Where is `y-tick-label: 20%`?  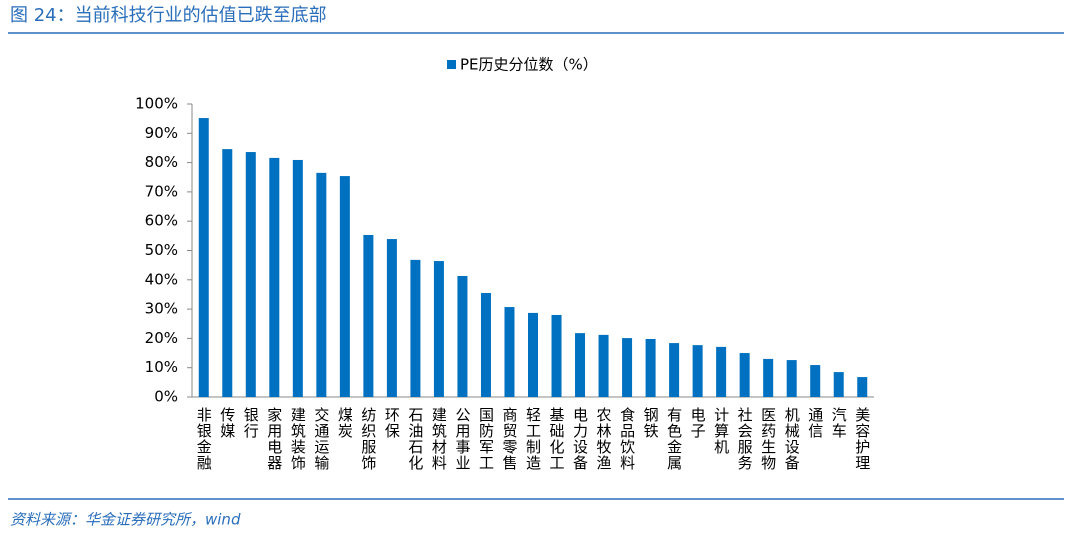
y-tick-label: 20% is located at coordinates (161, 338).